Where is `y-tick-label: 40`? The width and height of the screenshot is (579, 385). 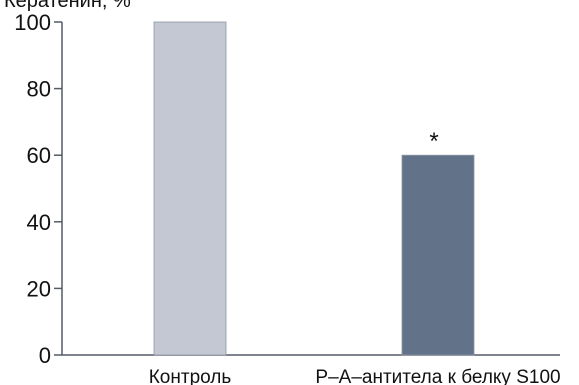 y-tick-label: 40 is located at coordinates (39, 222).